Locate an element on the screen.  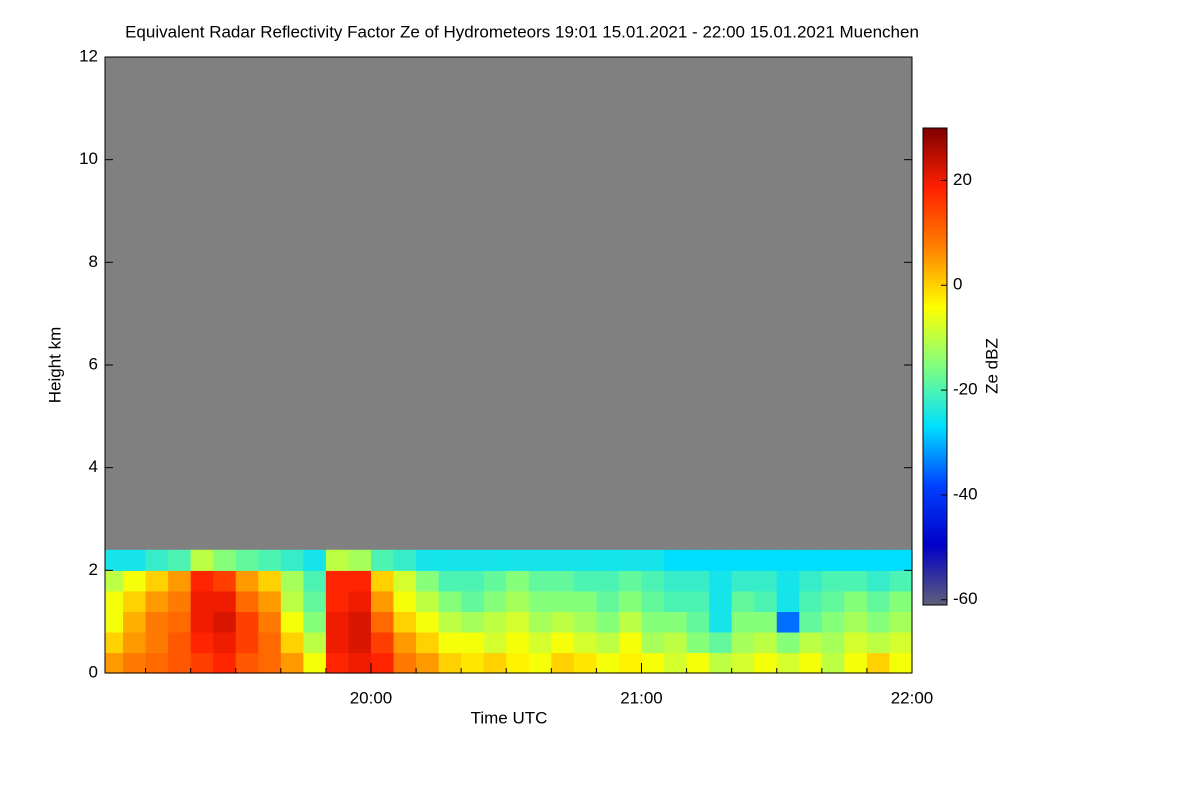
colorbar-tick-label: -60 is located at coordinates (965, 598).